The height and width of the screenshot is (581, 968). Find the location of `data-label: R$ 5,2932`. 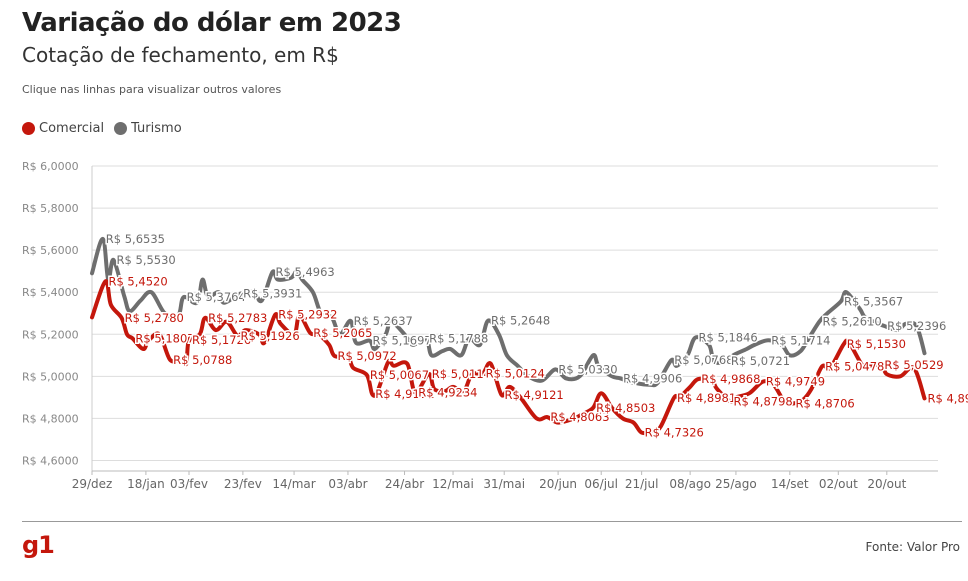

data-label: R$ 5,2932 is located at coordinates (307, 315).